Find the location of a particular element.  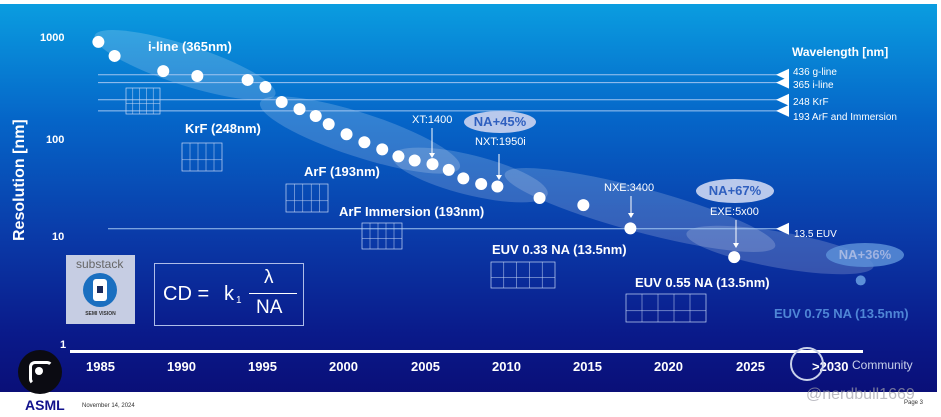

page-number: Page 3 is located at coordinates (914, 403).